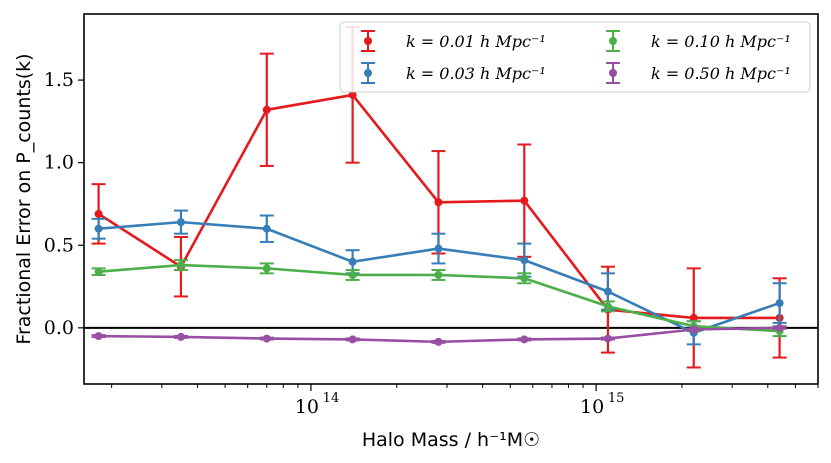  I want to click on x-tick-exponent: 14, so click(331, 398).